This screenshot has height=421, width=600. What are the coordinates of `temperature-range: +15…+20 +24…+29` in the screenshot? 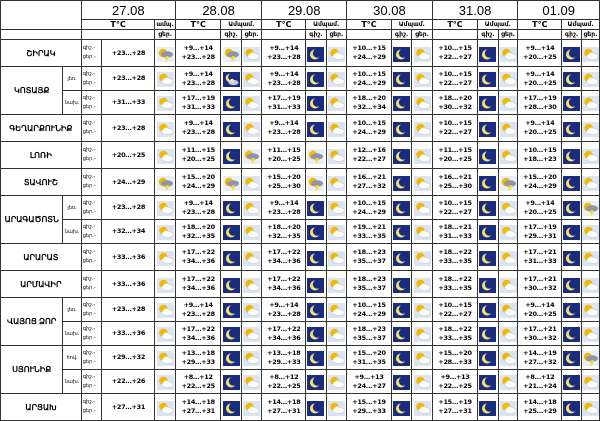 It's located at (198, 182).